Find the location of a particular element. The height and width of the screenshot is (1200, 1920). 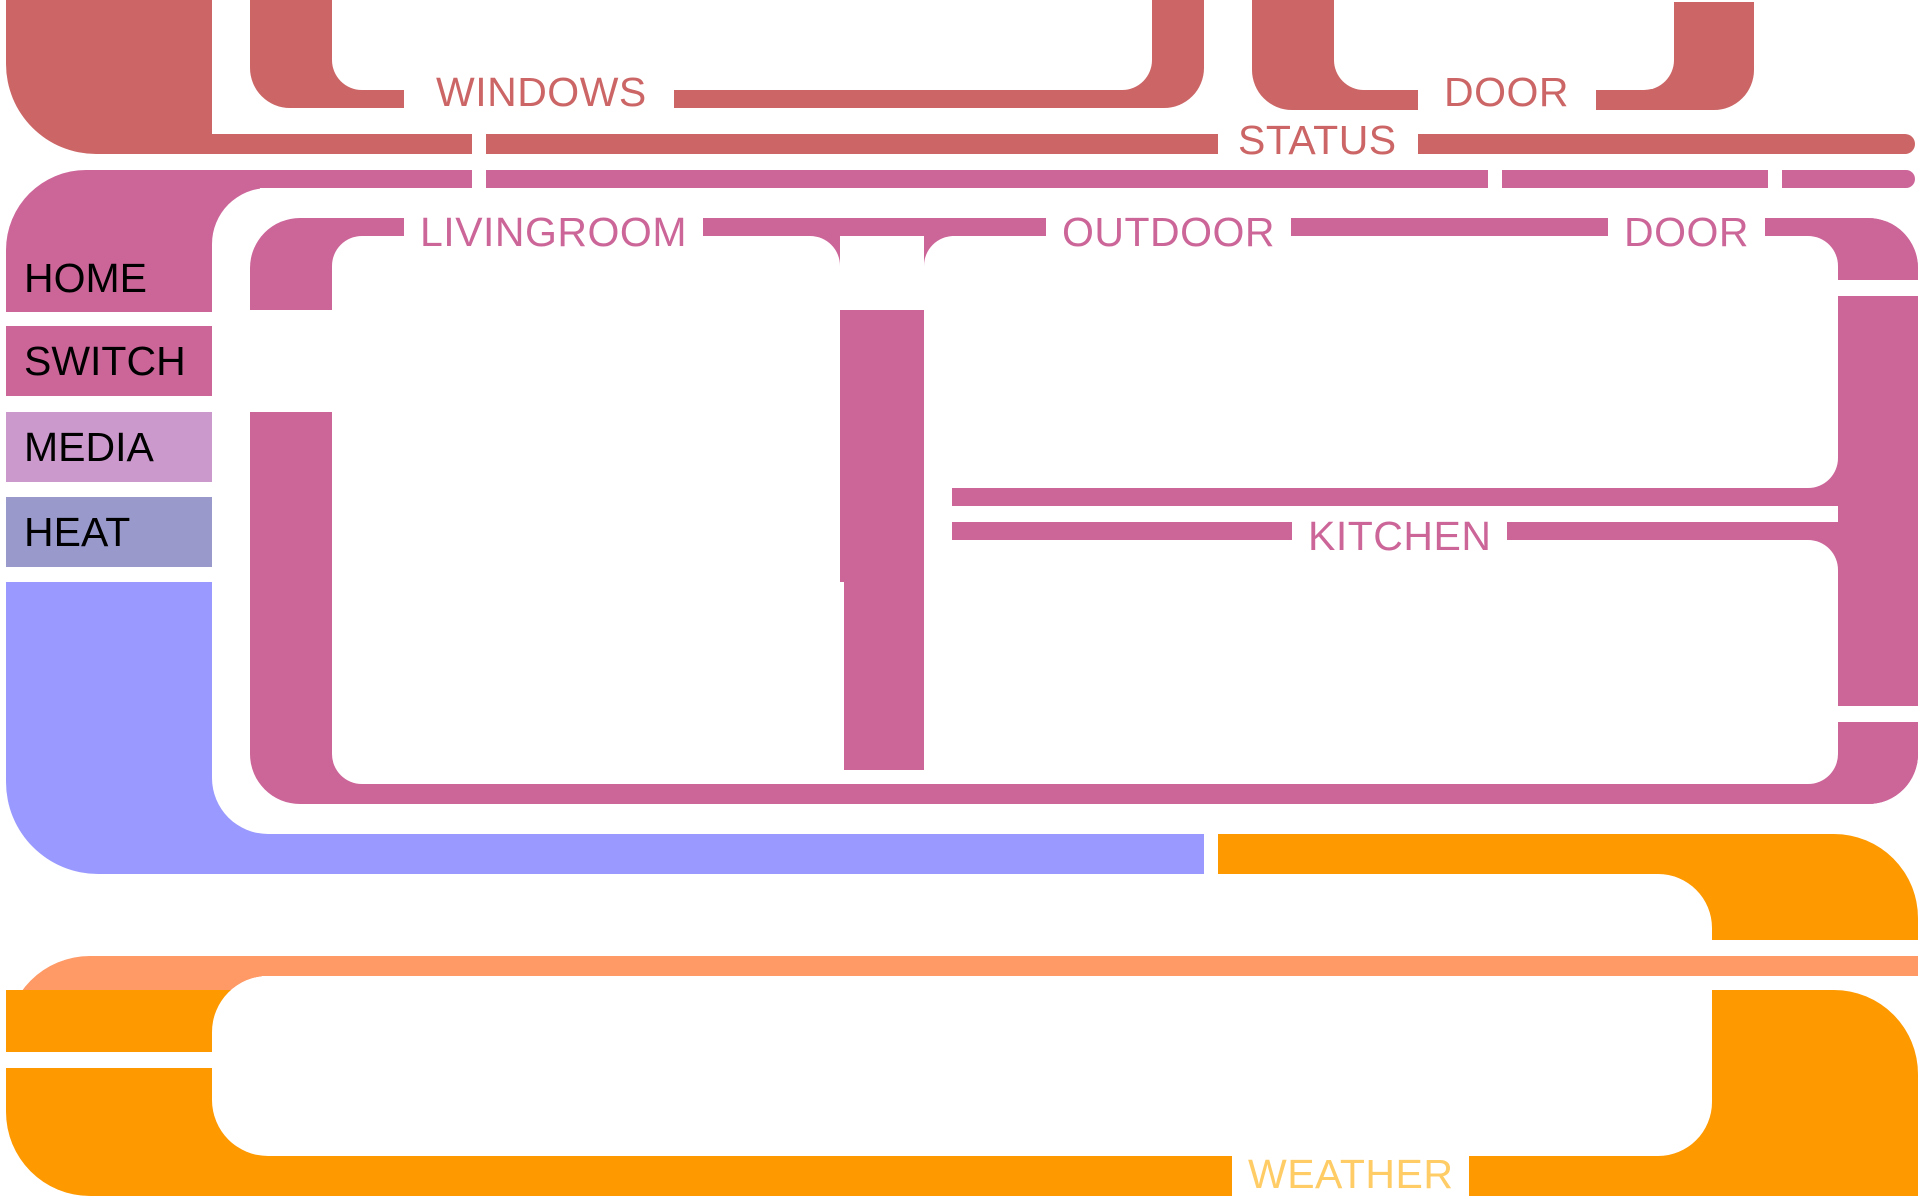

nav-media-button: MEDIA is located at coordinates (109, 447).